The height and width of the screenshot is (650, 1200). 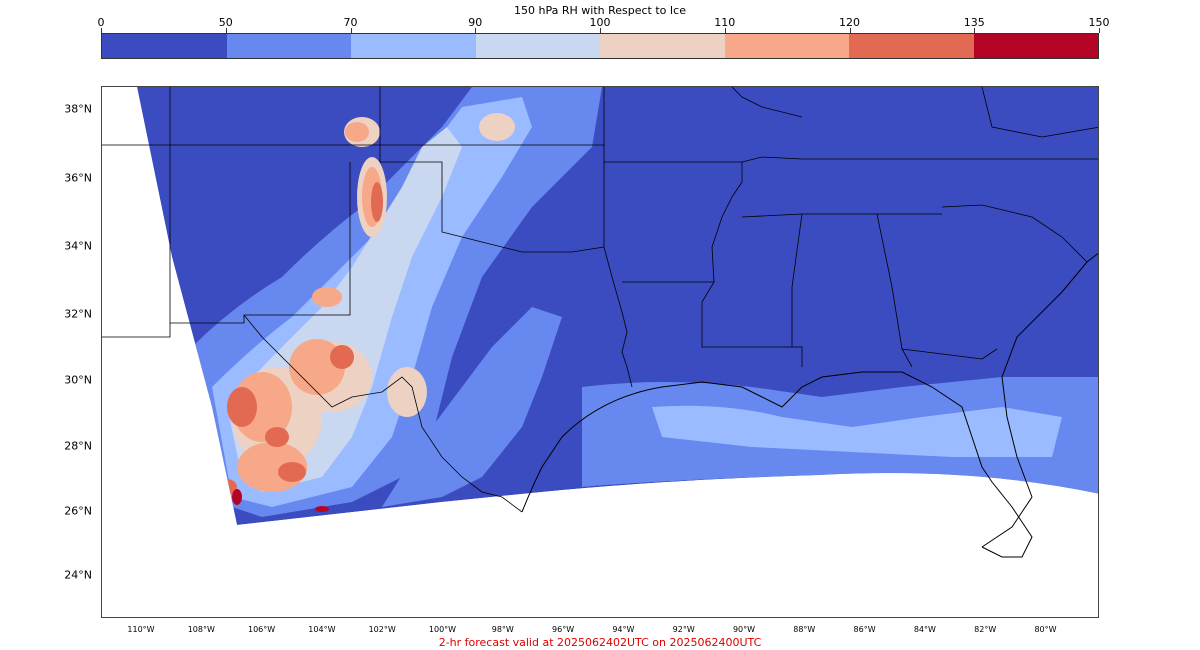 What do you see at coordinates (857, 431) in the screenshot?
I see `gulf-moisture-inner` at bounding box center [857, 431].